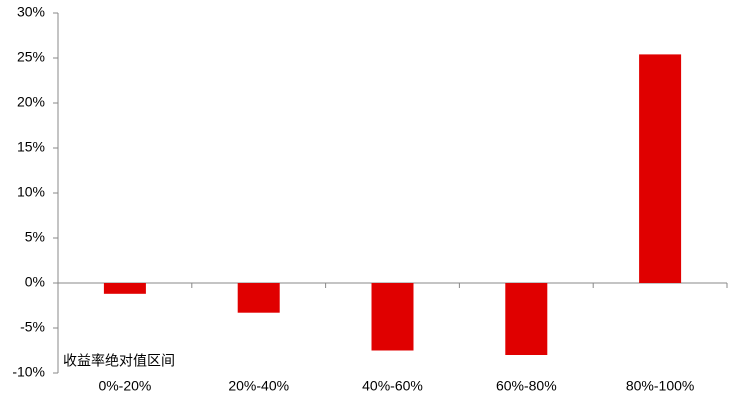  What do you see at coordinates (31, 147) in the screenshot?
I see `y-tick-label: 15%` at bounding box center [31, 147].